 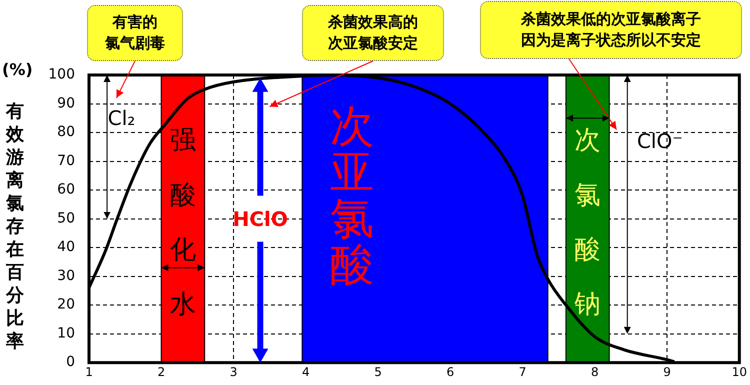 What do you see at coordinates (135, 33) in the screenshot?
I see `text: 有害的氯气剧毒` at bounding box center [135, 33].